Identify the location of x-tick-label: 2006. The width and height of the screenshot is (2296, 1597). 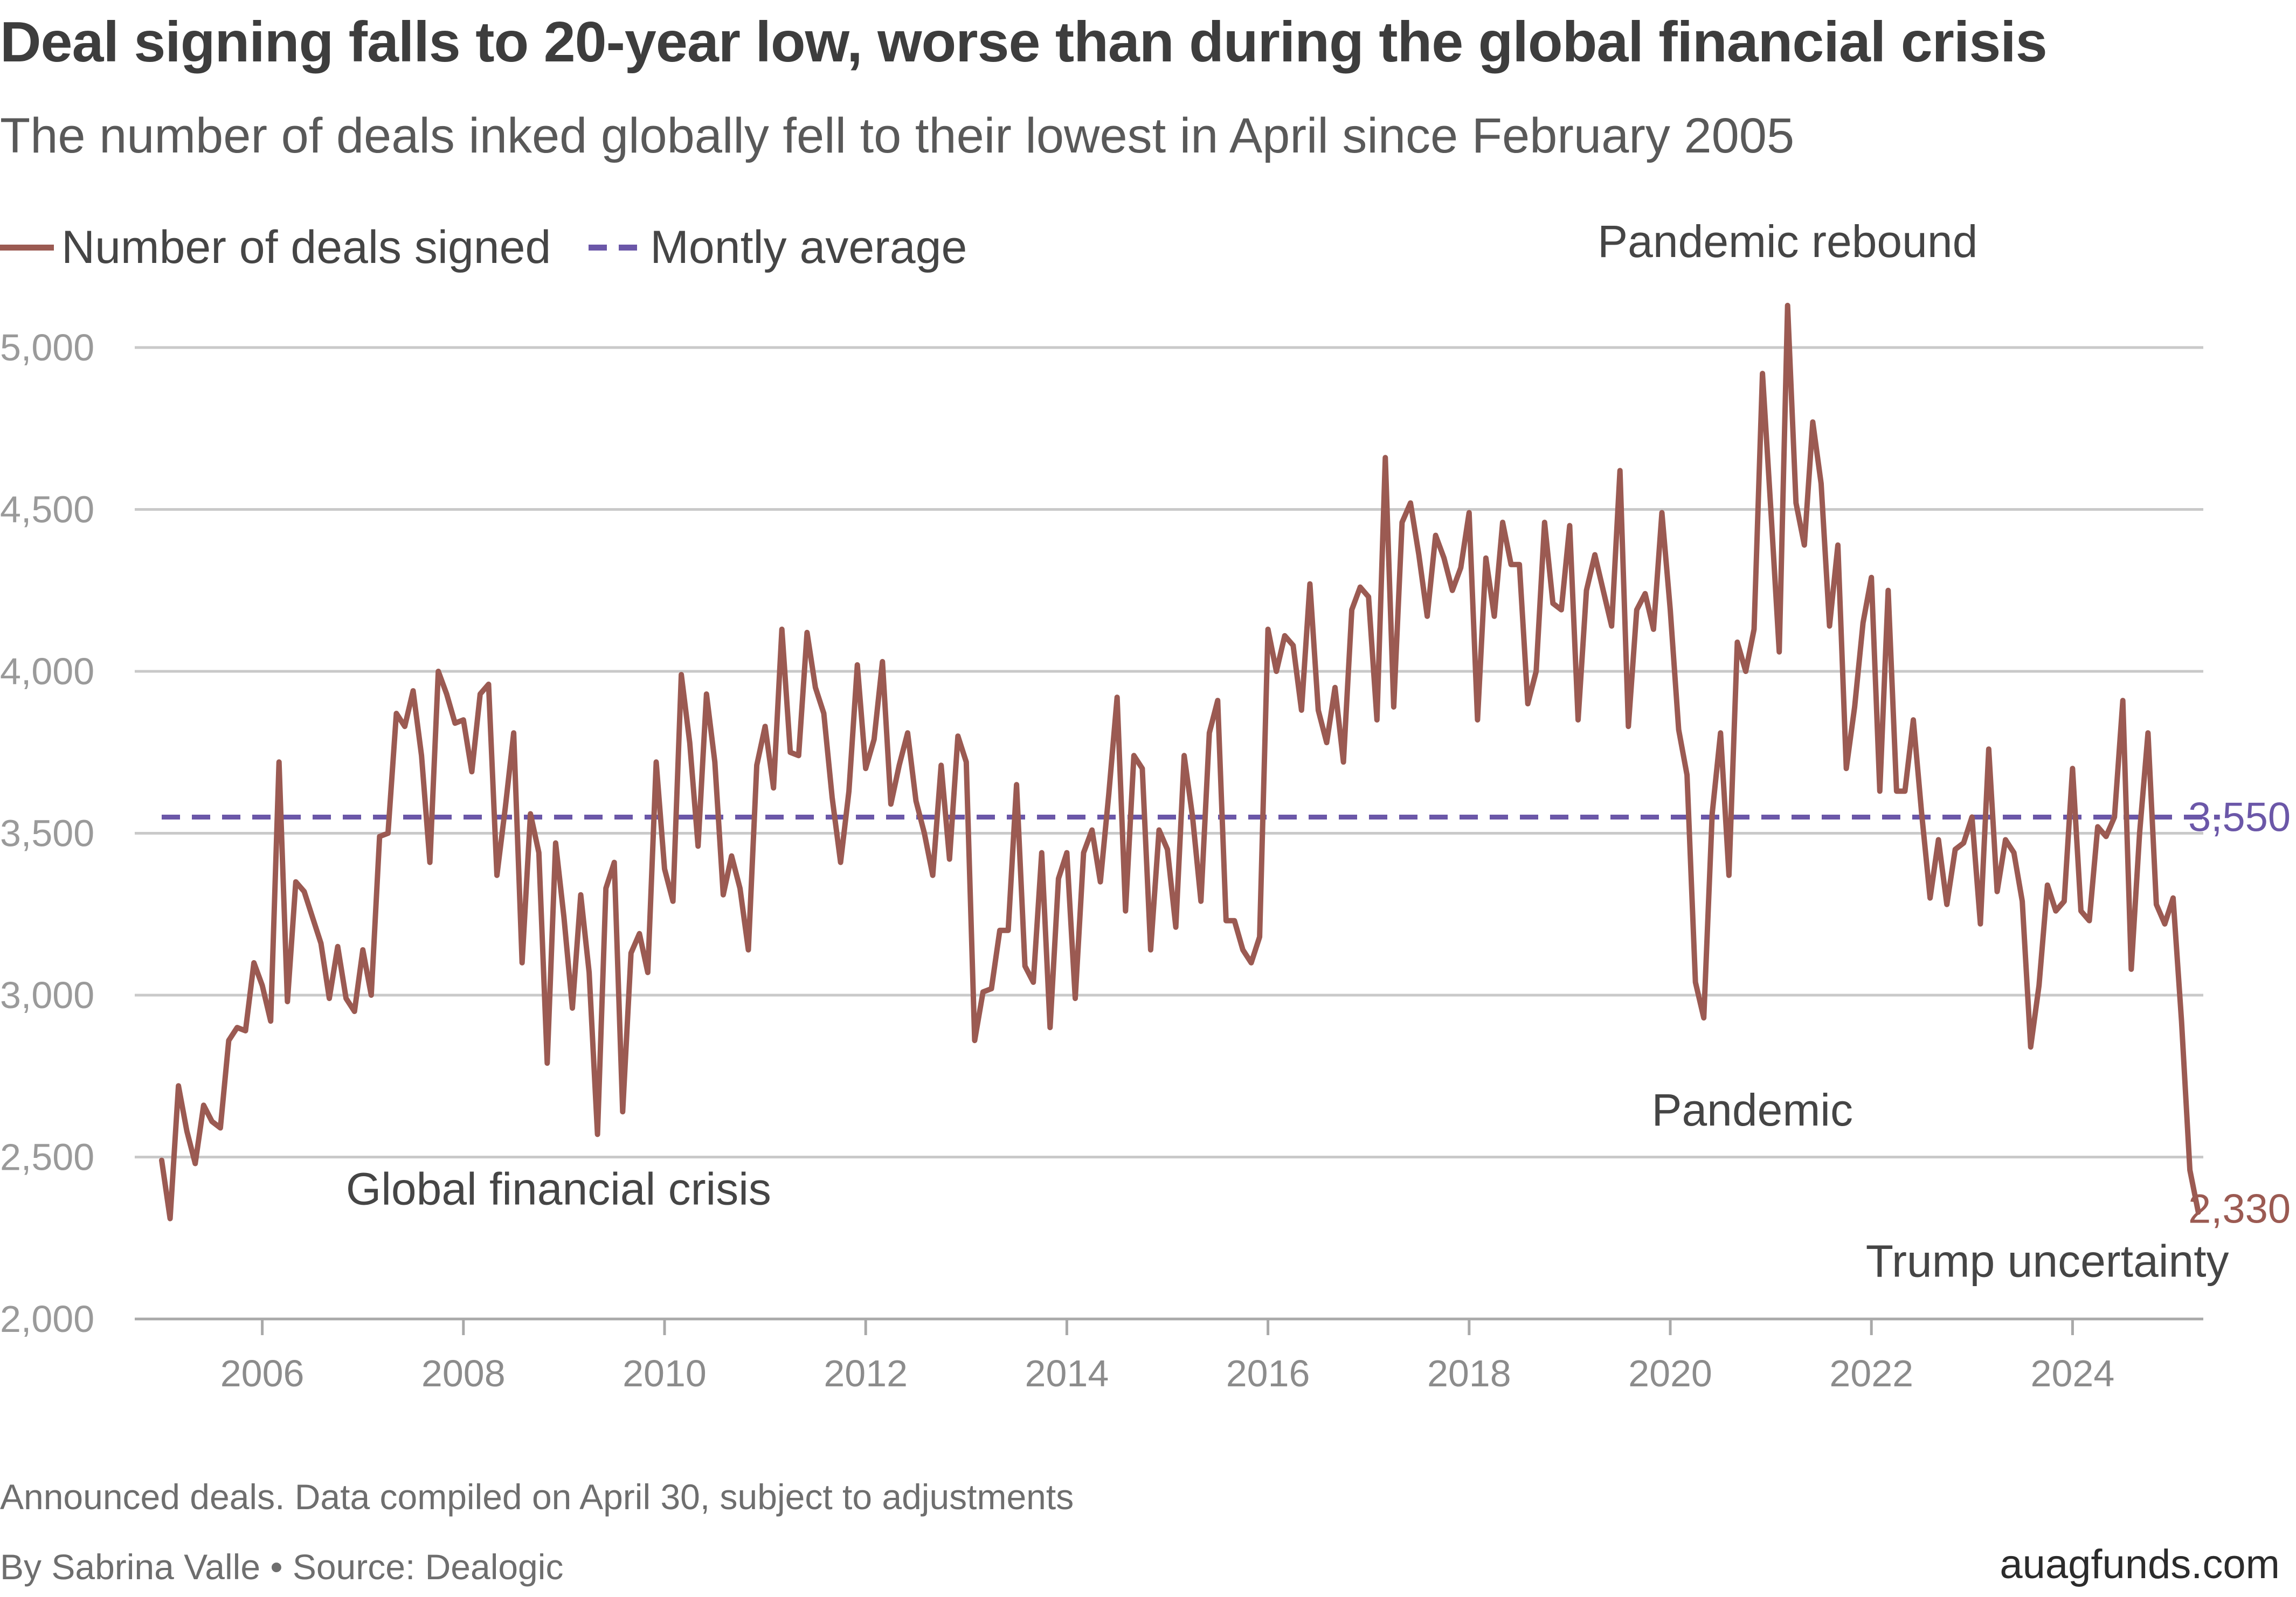
(262, 1373).